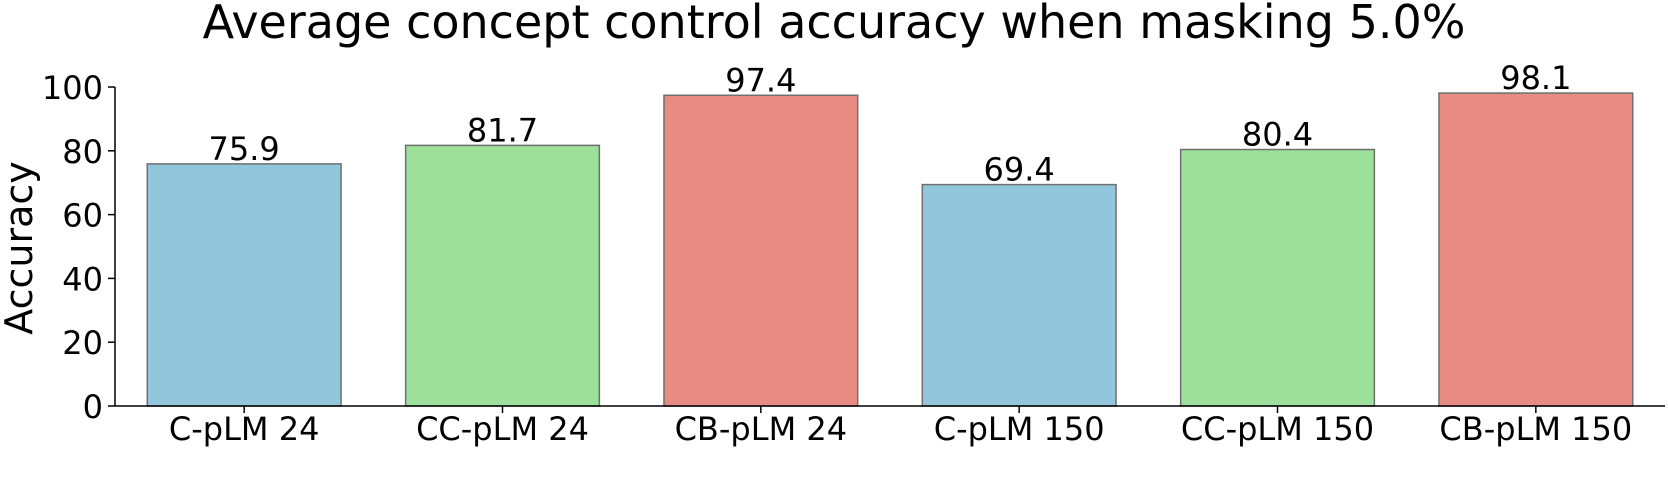 The width and height of the screenshot is (1668, 479). I want to click on bar-value-label: 80.4, so click(1277, 135).